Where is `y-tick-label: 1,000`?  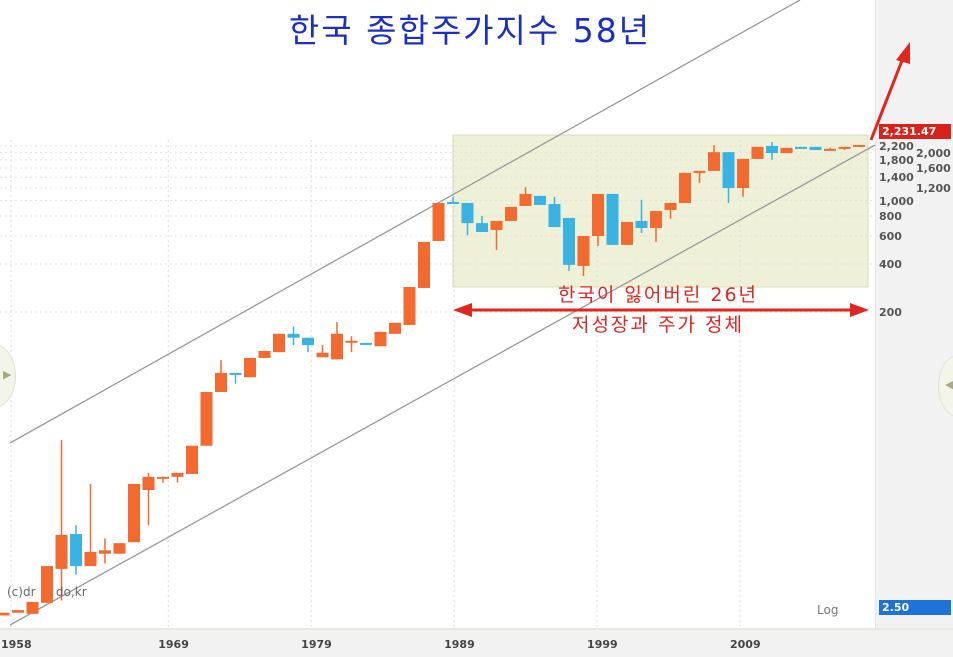 y-tick-label: 1,000 is located at coordinates (896, 201).